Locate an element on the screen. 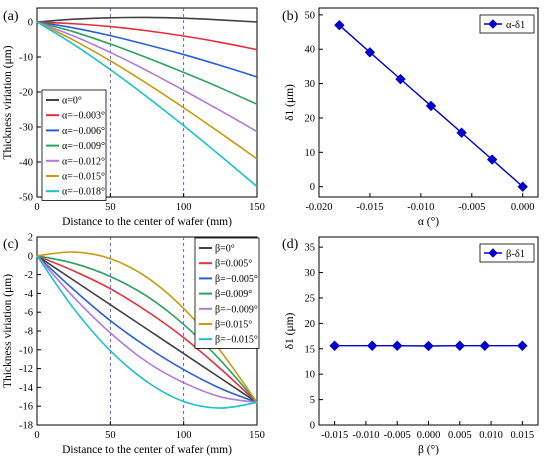 Image resolution: width=550 pixels, height=466 pixels. panel-d-ytick-label: 30 is located at coordinates (310, 273).